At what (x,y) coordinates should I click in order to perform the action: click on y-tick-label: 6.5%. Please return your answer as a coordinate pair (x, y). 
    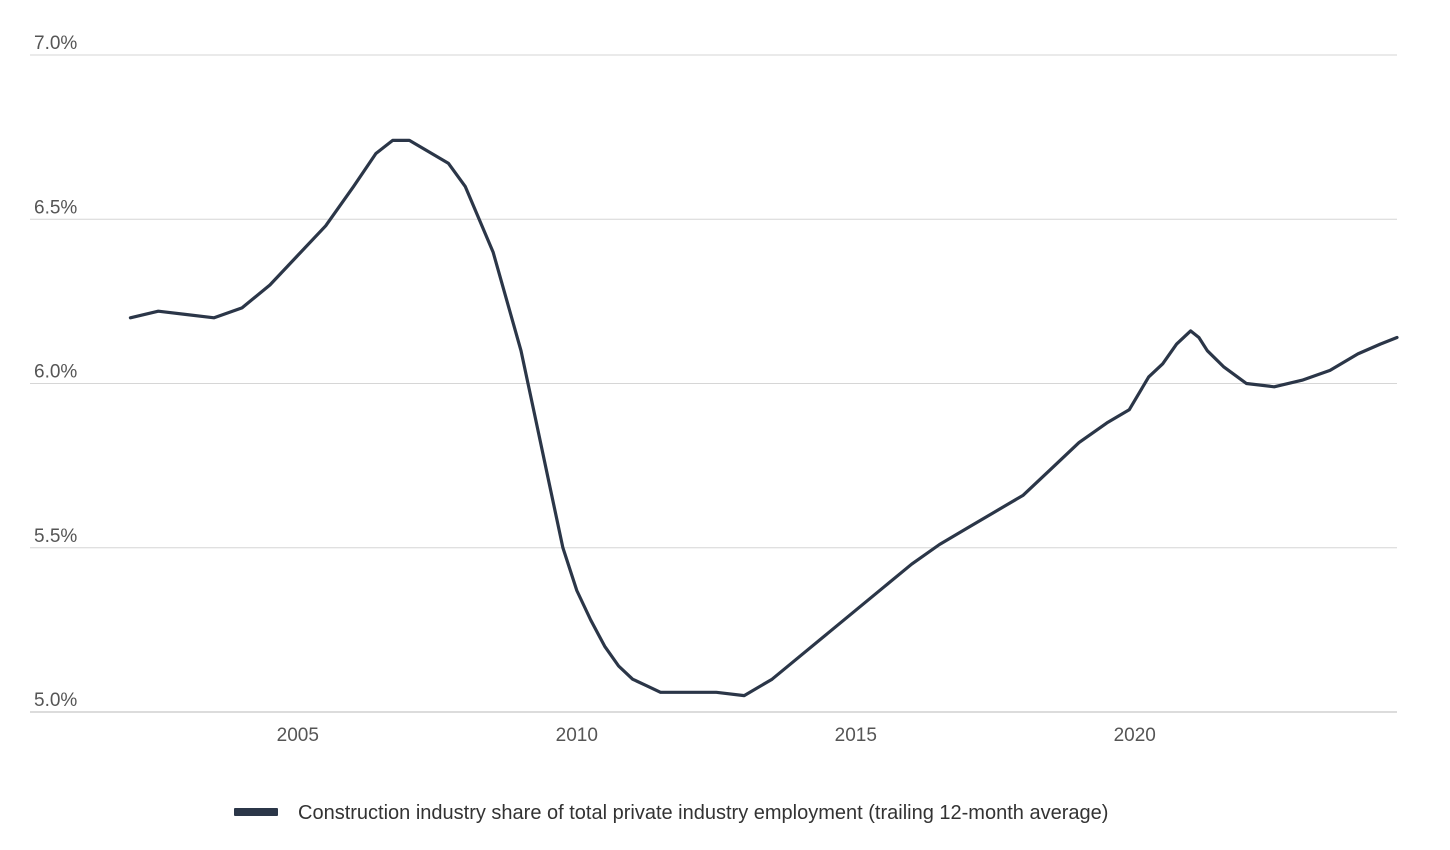
    Looking at the image, I should click on (55, 207).